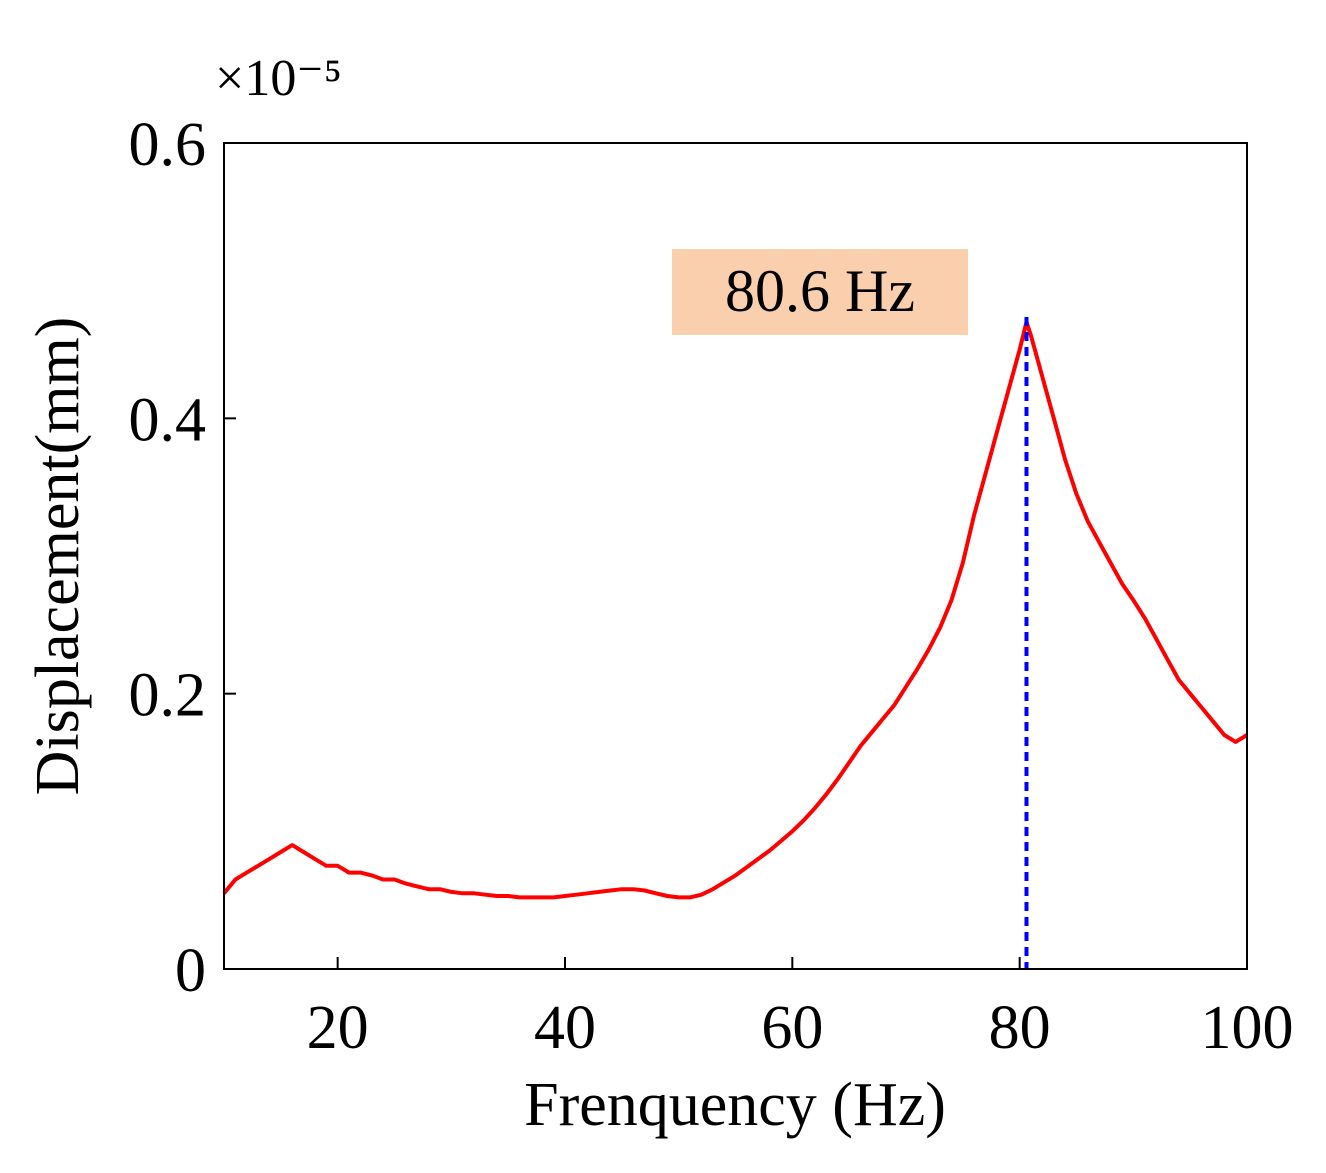 The width and height of the screenshot is (1326, 1173). Describe the element at coordinates (168, 145) in the screenshot. I see `y-tick-label: 0.6` at that location.